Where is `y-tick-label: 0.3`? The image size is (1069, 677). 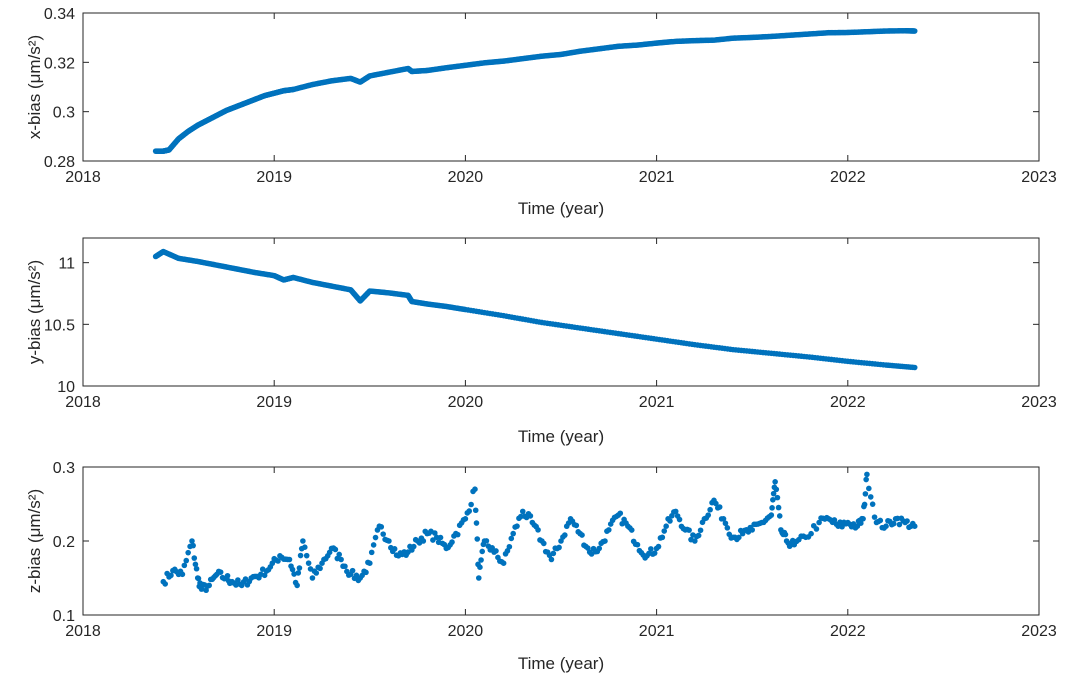 y-tick-label: 0.3 is located at coordinates (64, 113).